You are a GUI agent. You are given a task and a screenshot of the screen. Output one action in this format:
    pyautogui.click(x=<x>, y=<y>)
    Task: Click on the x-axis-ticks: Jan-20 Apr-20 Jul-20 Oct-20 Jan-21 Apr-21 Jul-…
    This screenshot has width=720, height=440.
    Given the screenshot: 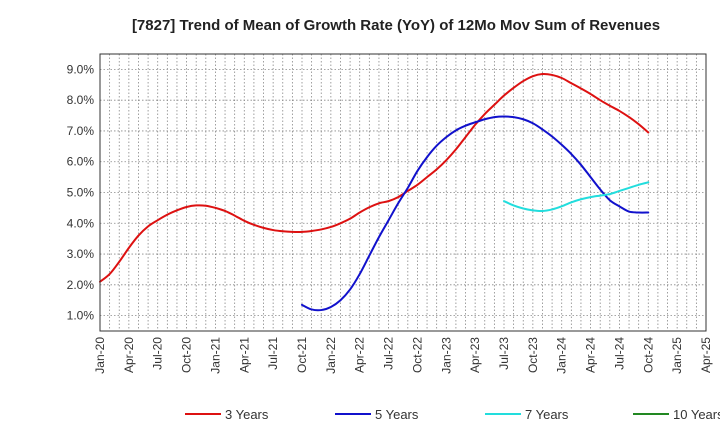 What is the action you would take?
    pyautogui.click(x=403, y=355)
    